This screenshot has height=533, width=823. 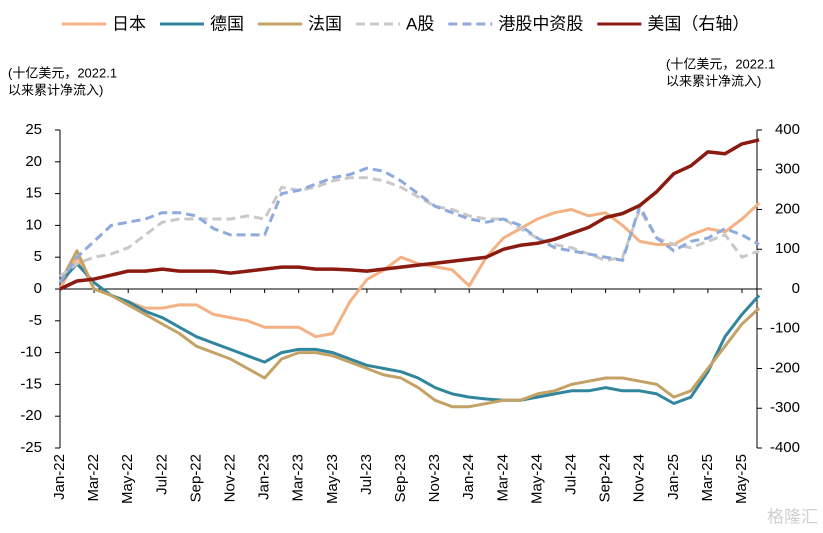 What do you see at coordinates (31, 447) in the screenshot?
I see `y-tick-label: -25` at bounding box center [31, 447].